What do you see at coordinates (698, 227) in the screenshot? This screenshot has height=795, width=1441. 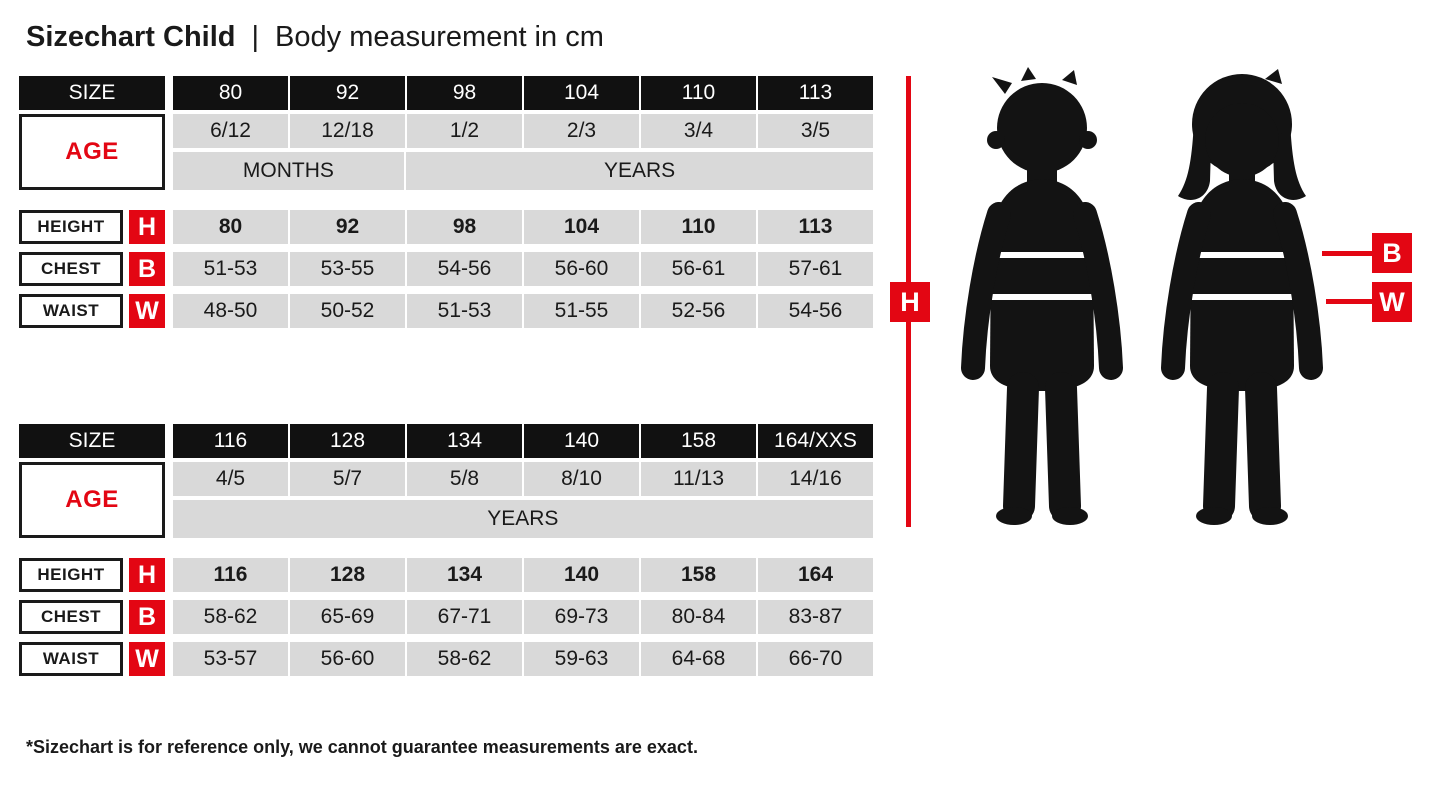 I see `height-value: 110` at bounding box center [698, 227].